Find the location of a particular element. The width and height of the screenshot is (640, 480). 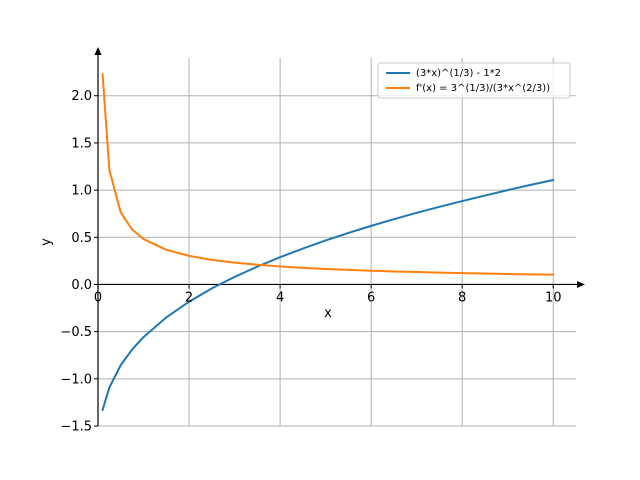

y-tick-label: 0.5 is located at coordinates (81, 238).